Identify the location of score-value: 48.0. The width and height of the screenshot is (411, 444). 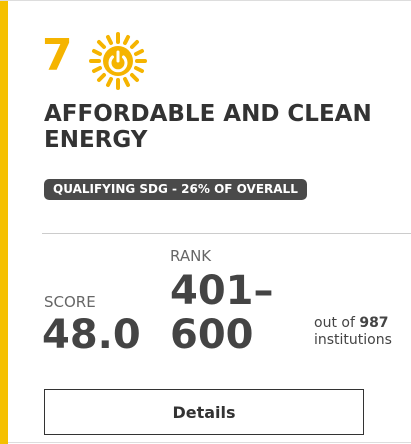
(91, 335).